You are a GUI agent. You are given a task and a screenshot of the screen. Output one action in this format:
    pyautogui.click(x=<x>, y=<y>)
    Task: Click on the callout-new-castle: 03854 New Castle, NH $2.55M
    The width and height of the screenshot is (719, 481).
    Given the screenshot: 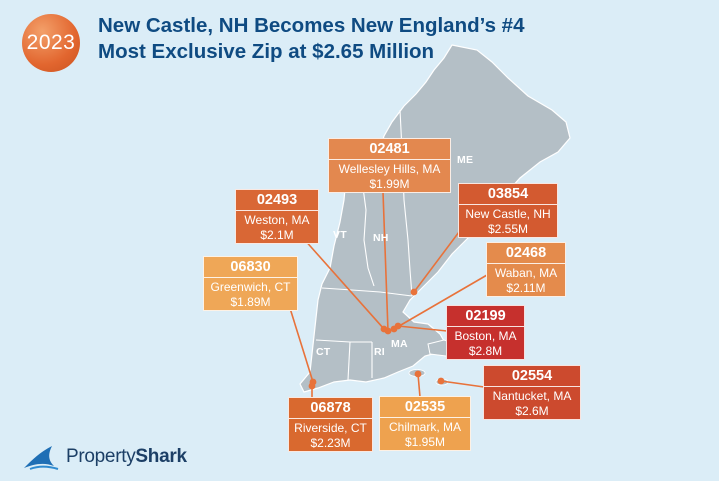 What is the action you would take?
    pyautogui.click(x=508, y=210)
    